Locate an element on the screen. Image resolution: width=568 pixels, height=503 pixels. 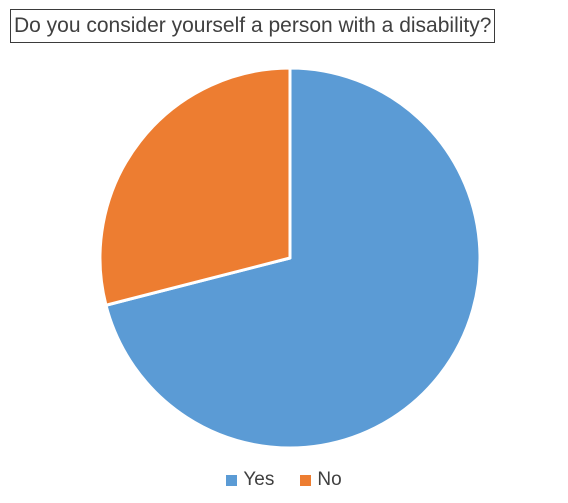
legend-item-no: No is located at coordinates (321, 480).